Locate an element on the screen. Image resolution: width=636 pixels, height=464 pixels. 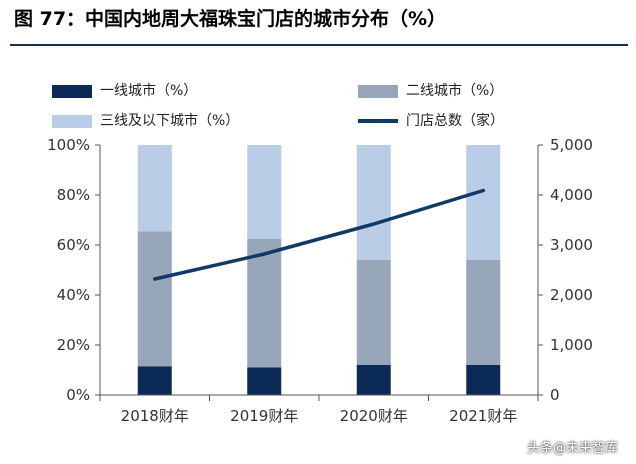
y-left-tick-1: 0% is located at coordinates (78, 395).